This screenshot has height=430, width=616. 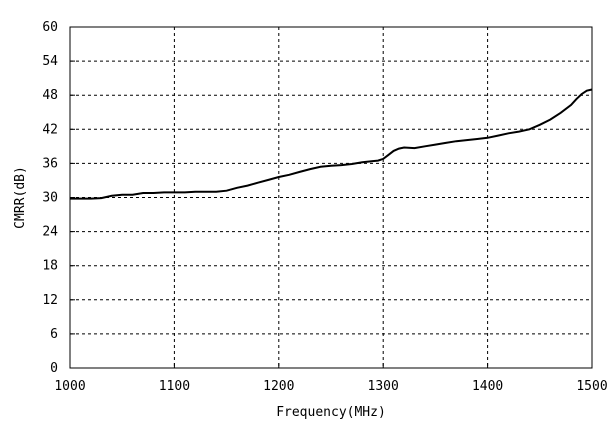 What do you see at coordinates (50, 27) in the screenshot?
I see `y-tick-label: 60` at bounding box center [50, 27].